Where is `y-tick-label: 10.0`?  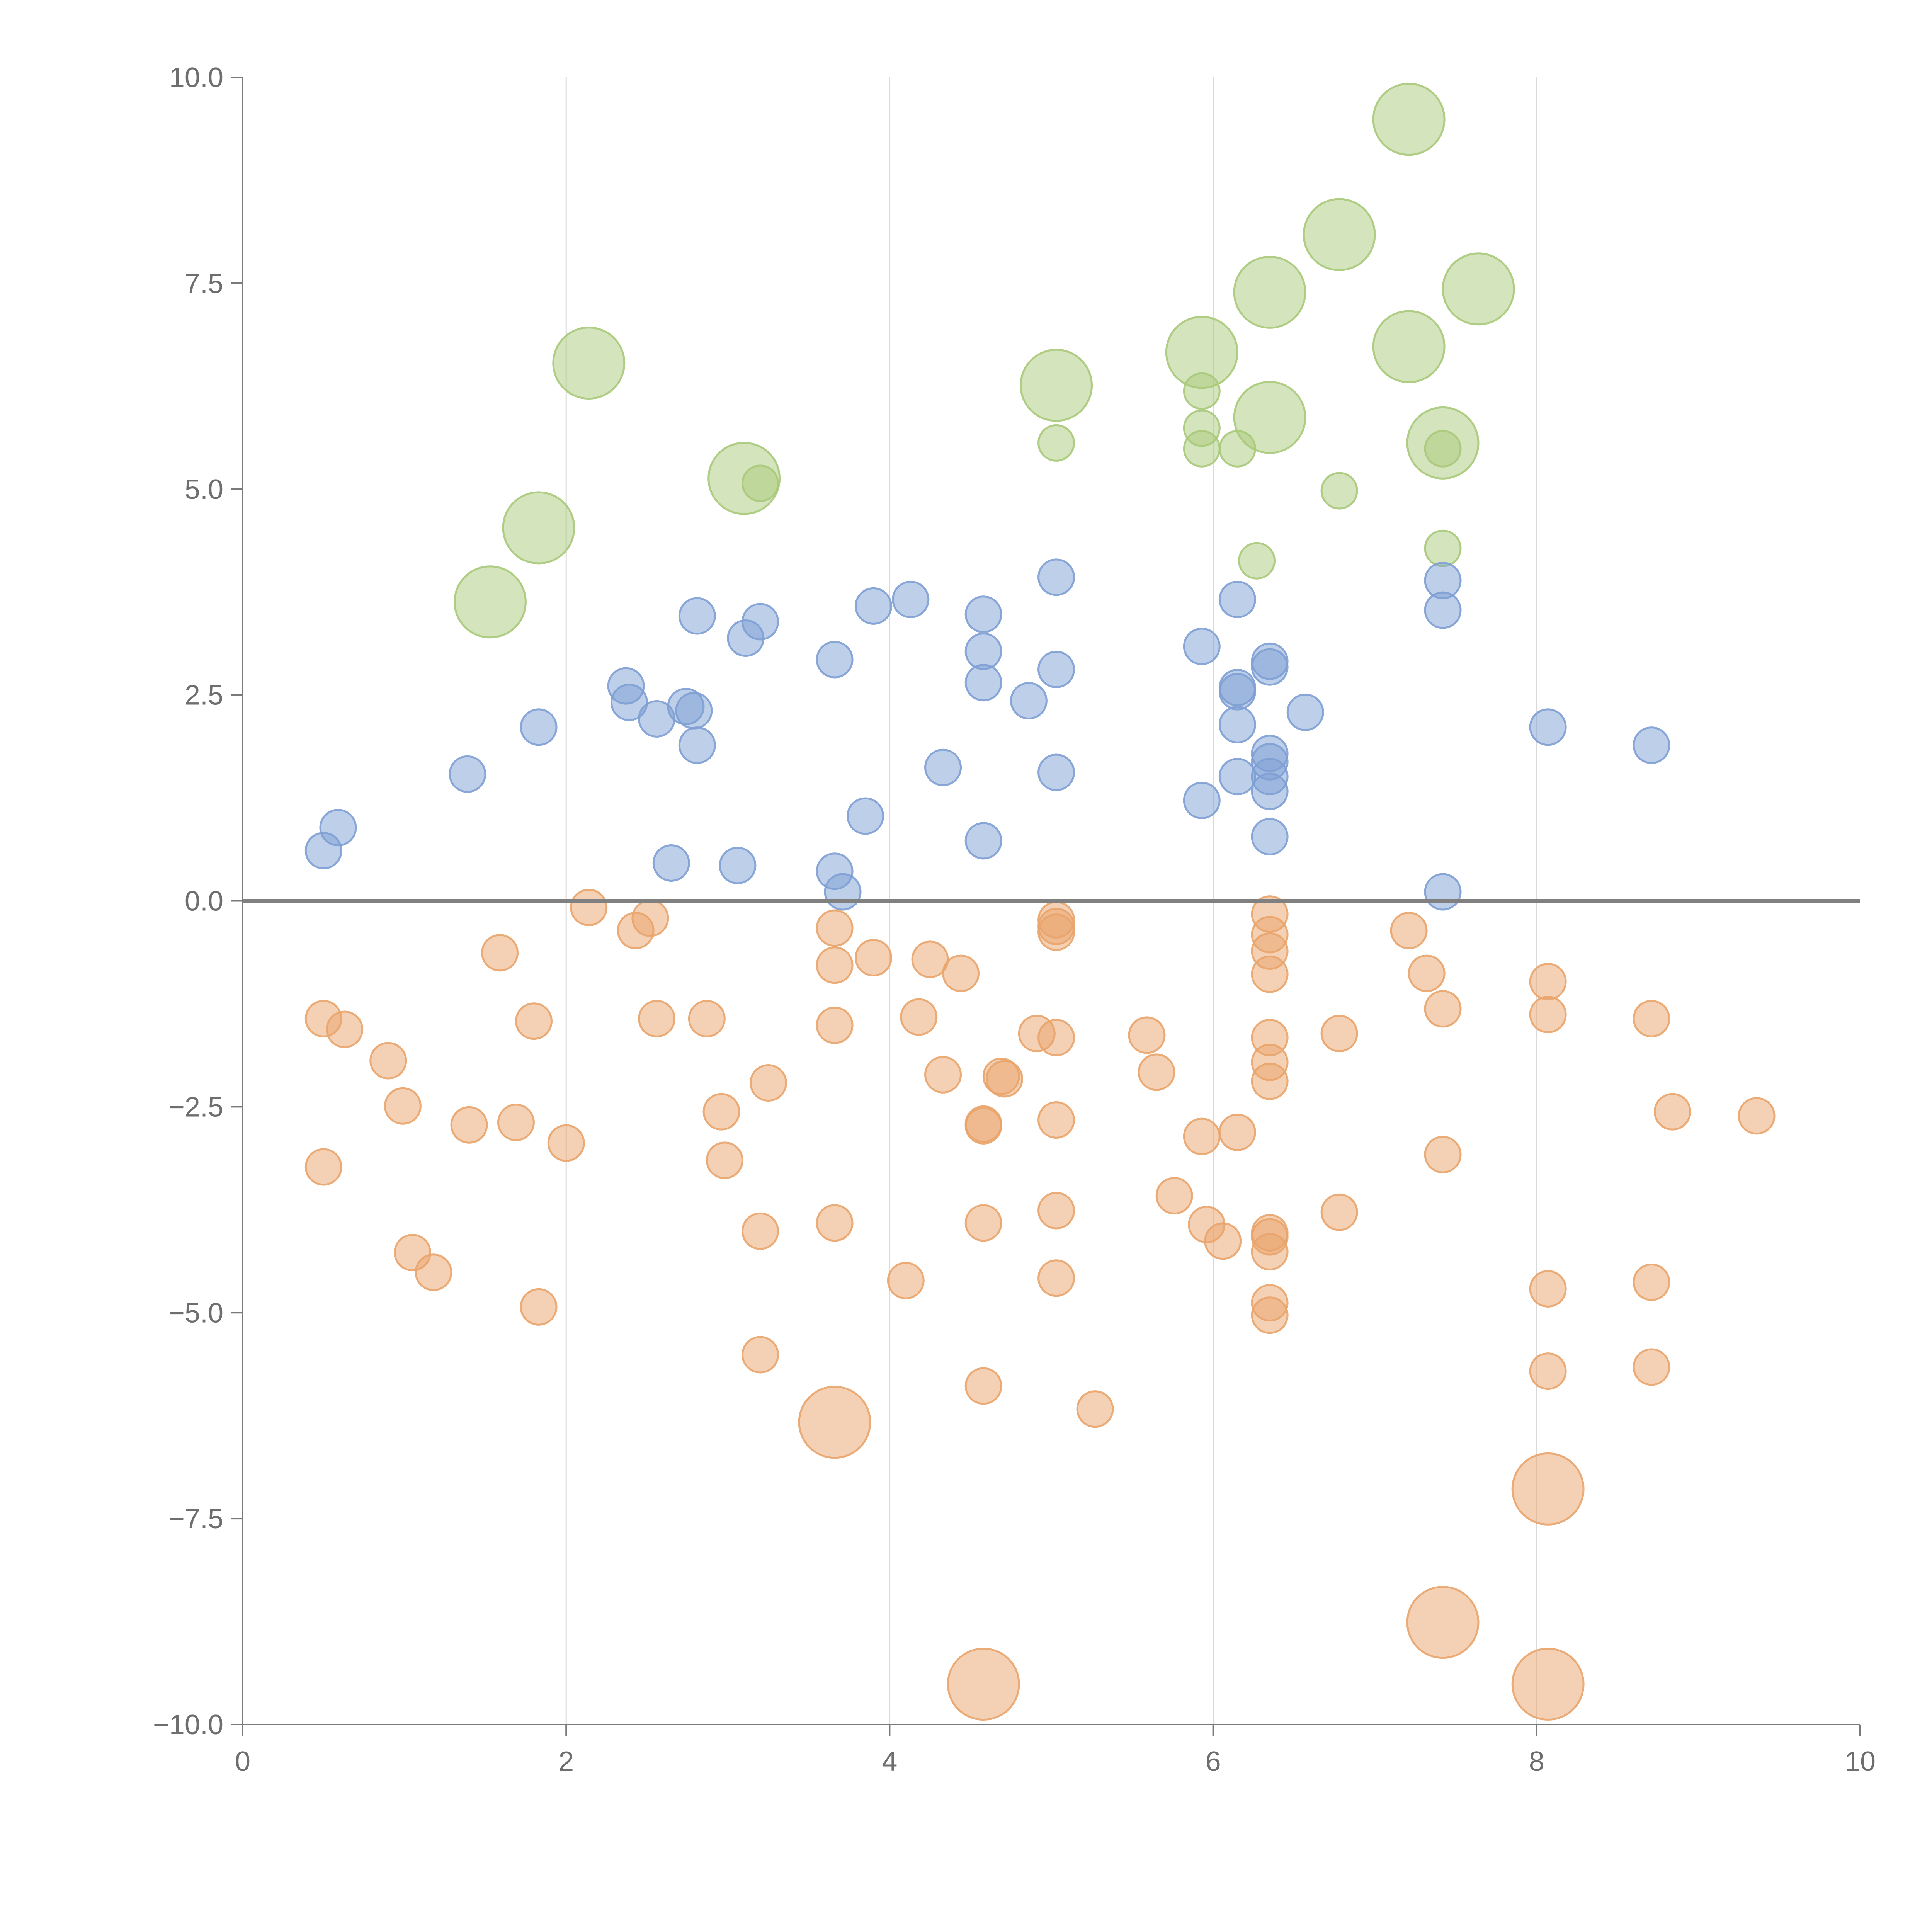
y-tick-label: 10.0 is located at coordinates (196, 78).